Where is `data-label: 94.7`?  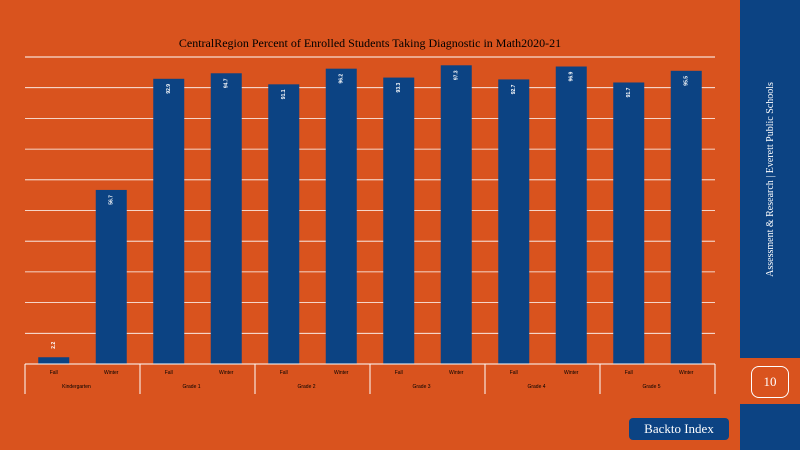 data-label: 94.7 is located at coordinates (227, 83).